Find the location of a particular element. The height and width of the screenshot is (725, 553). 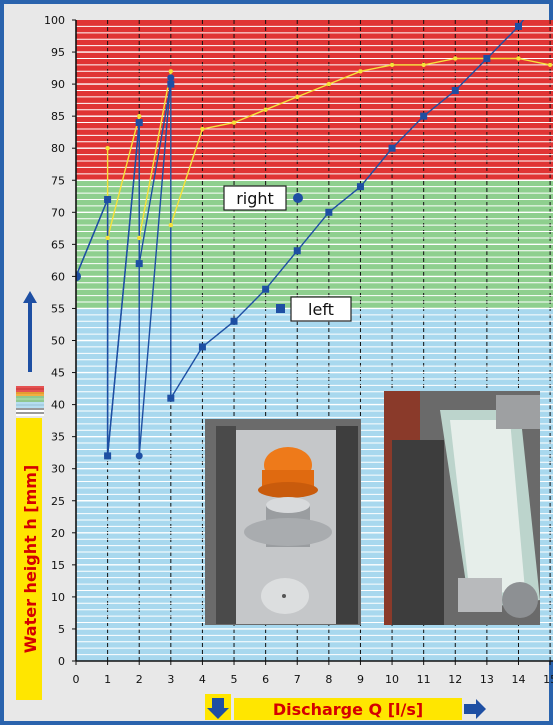

x-axis-right-arrow-icon is located at coordinates (475, 709).